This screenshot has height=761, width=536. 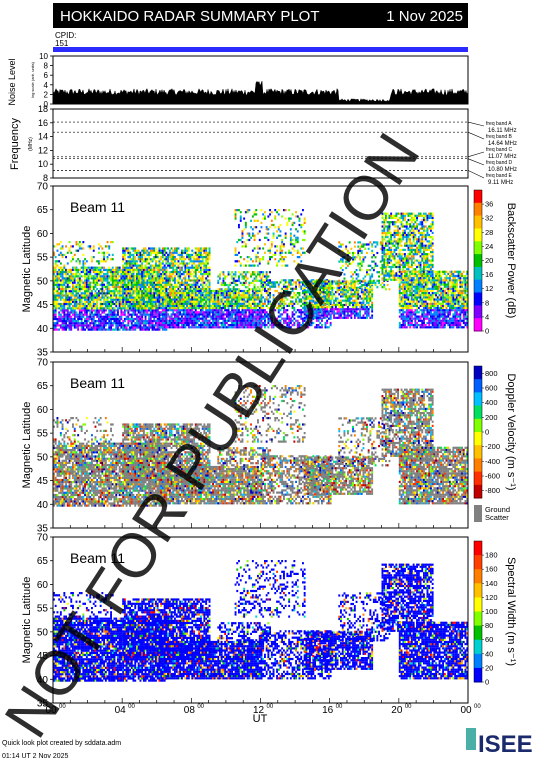 What do you see at coordinates (259, 710) in the screenshot?
I see `time-tick-label: 12` at bounding box center [259, 710].